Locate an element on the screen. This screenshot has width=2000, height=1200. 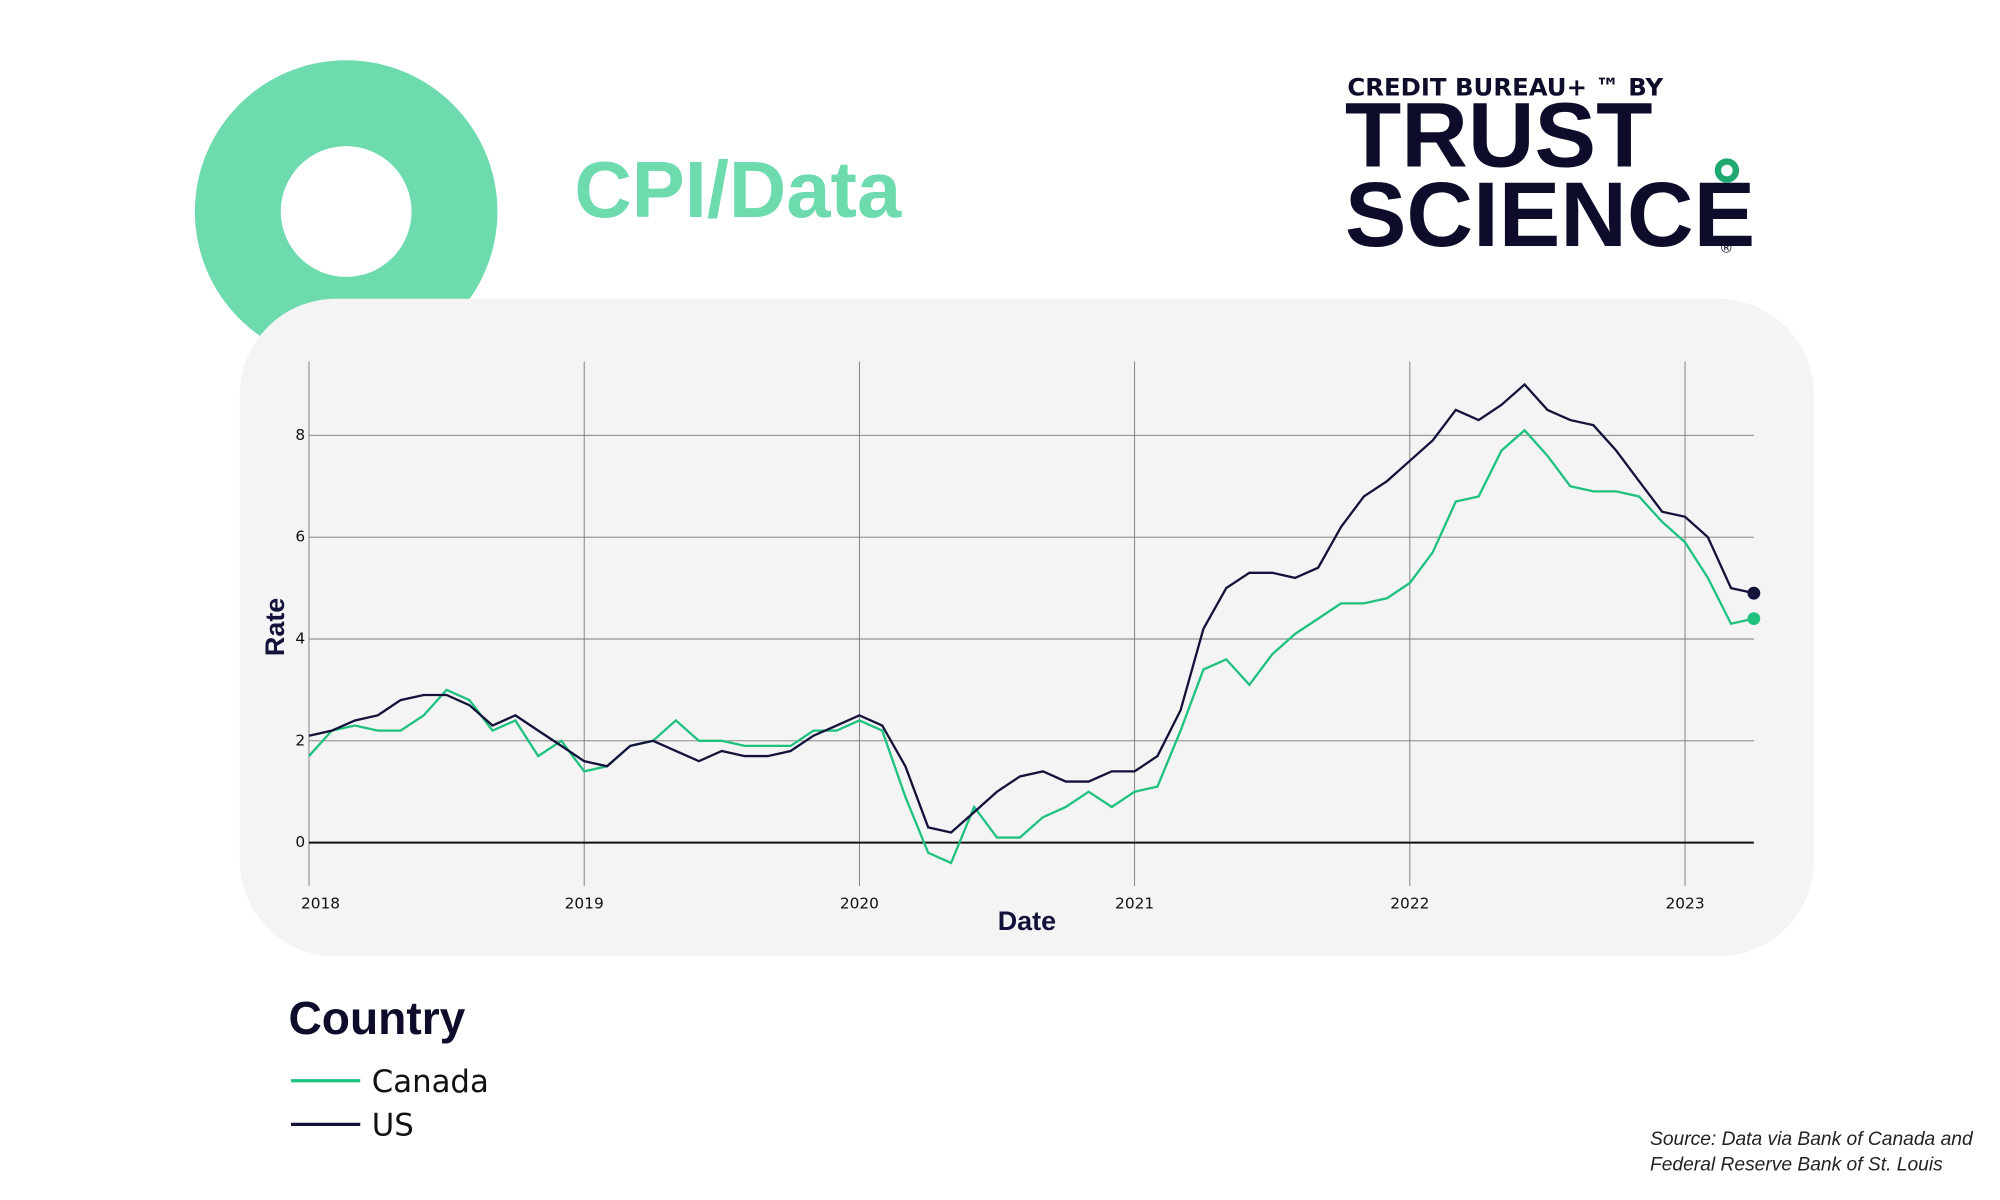
x-tick-label: 2018 is located at coordinates (320, 903).